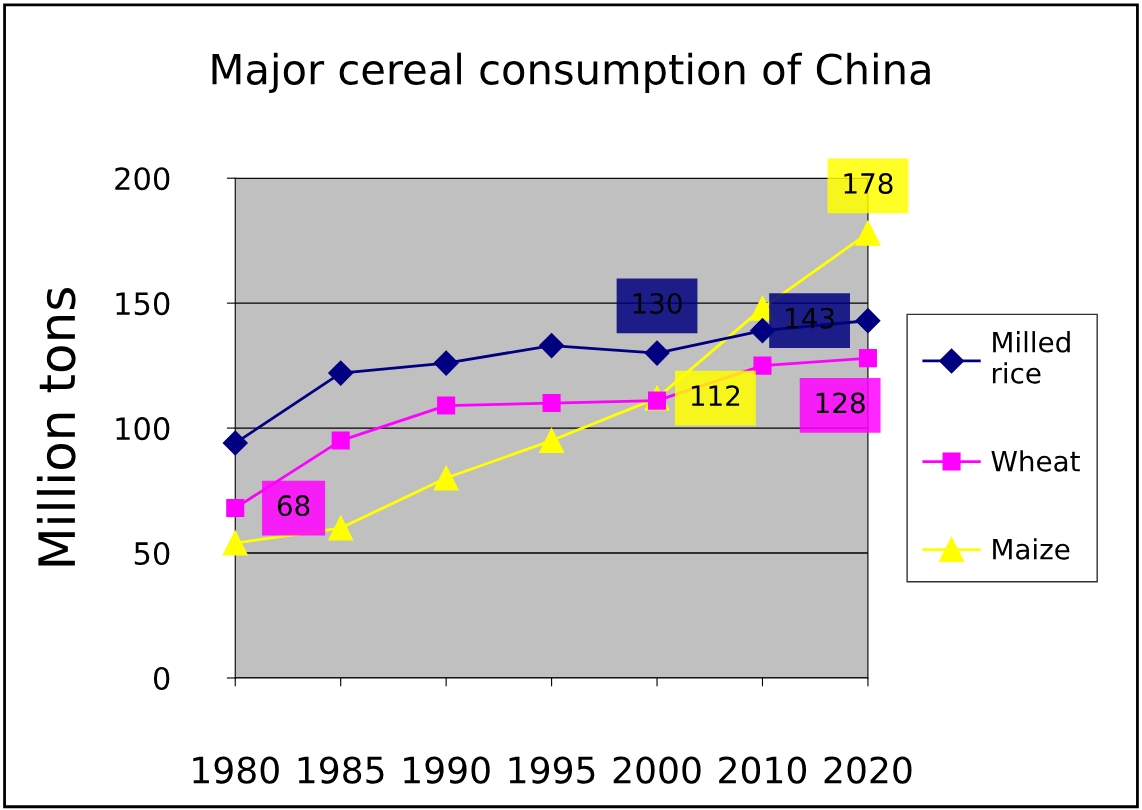 The width and height of the screenshot is (1142, 810). What do you see at coordinates (868, 770) in the screenshot?
I see `x-tick-label: 2020` at bounding box center [868, 770].